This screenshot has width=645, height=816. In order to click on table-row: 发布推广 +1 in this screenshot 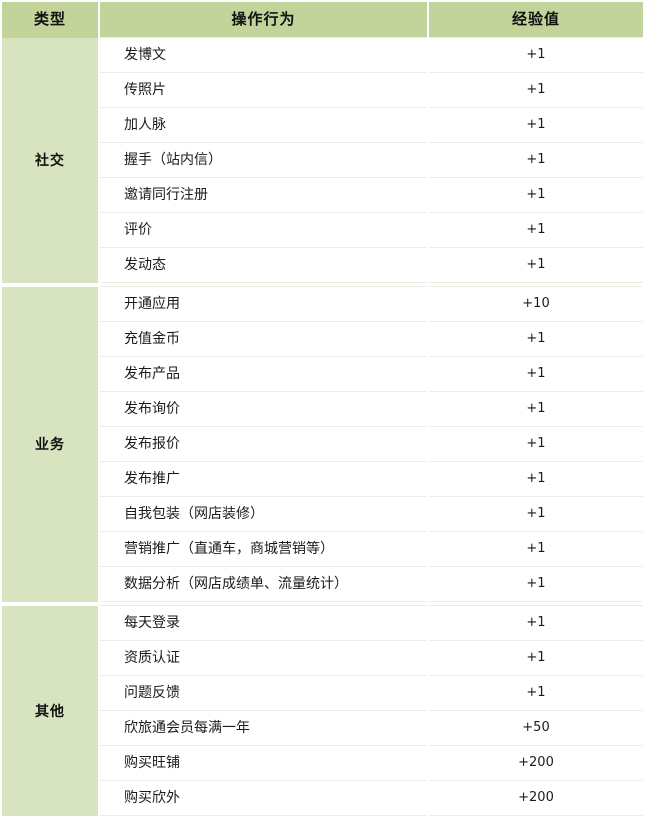, I will do `click(322, 479)`.